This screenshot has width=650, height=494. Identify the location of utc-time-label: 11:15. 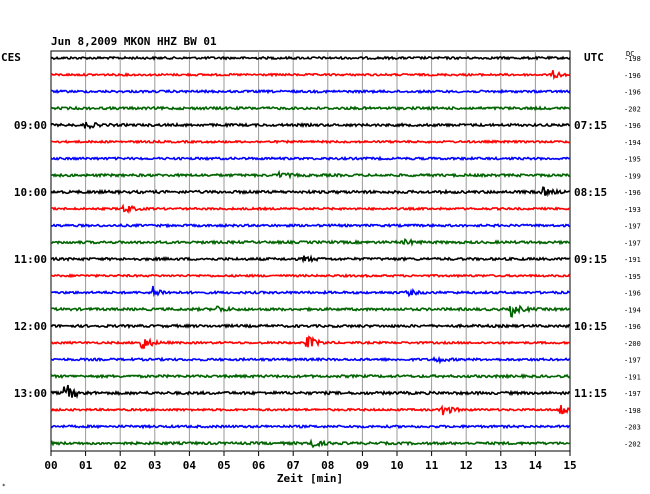
(590, 393).